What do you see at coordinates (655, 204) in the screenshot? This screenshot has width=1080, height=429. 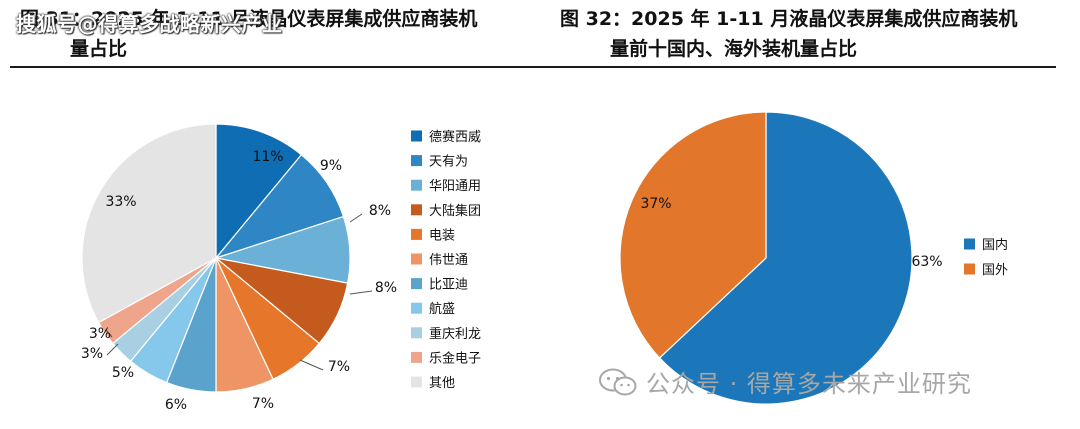 I see `pie2-data-label-1: 37%` at bounding box center [655, 204].